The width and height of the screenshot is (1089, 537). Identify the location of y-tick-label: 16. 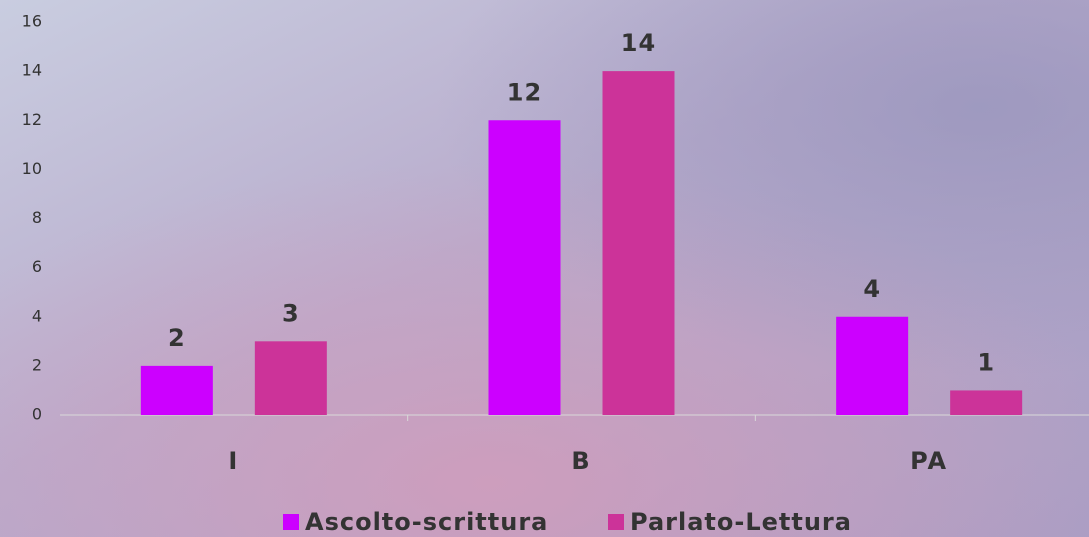
(32, 21).